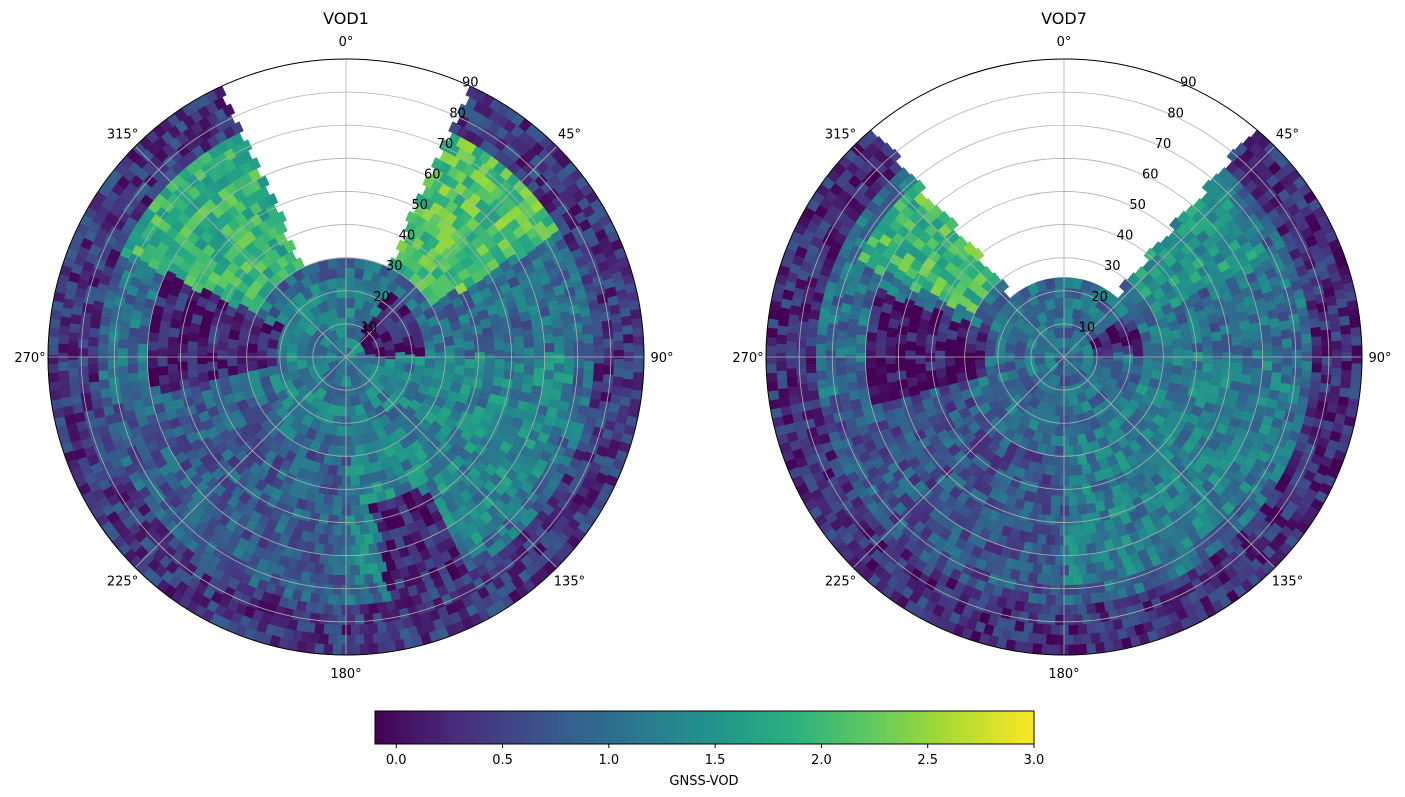  I want to click on theta-tick-label: 90°, so click(661, 358).